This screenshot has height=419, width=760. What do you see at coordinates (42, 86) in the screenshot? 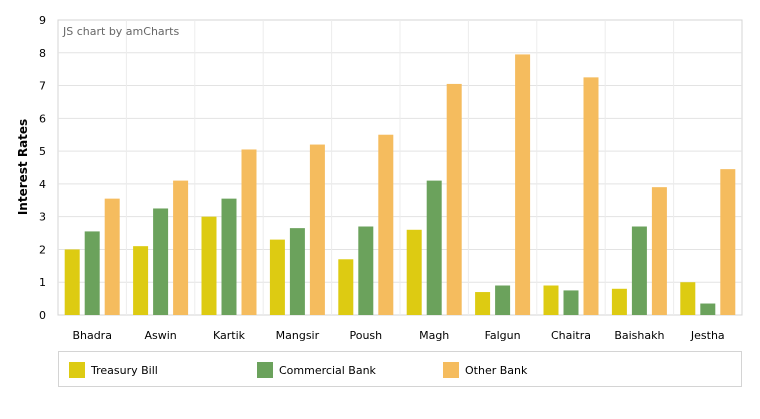
I see `y-tick-label: 7` at bounding box center [42, 86].